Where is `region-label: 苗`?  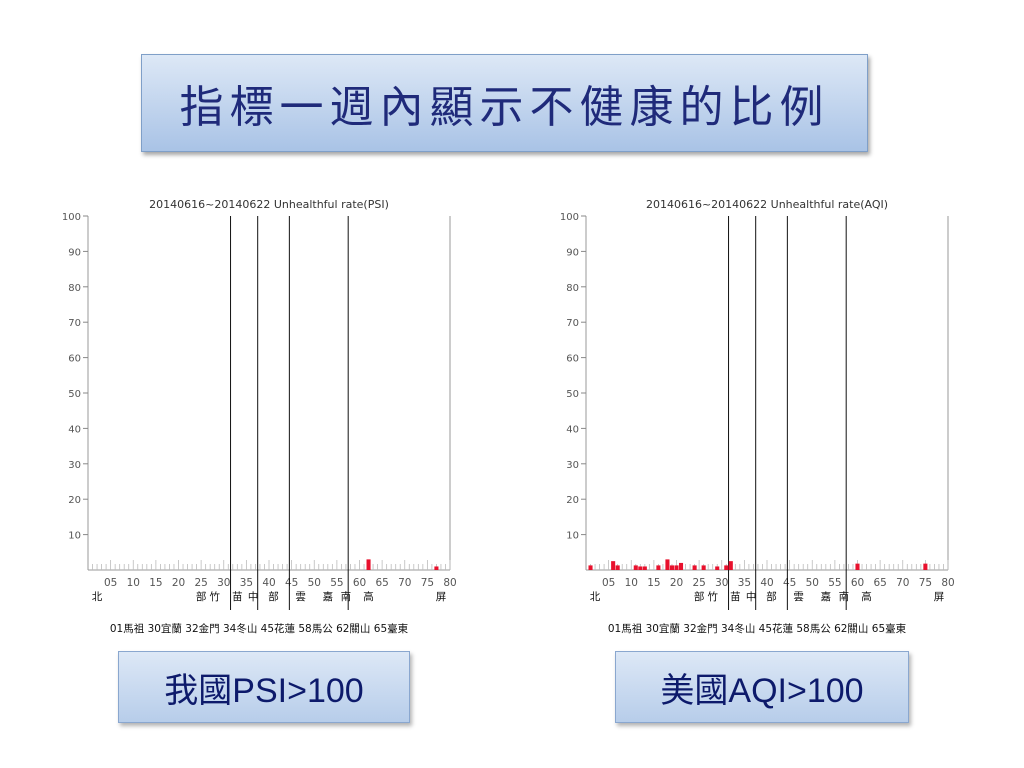 region-label: 苗 is located at coordinates (735, 597).